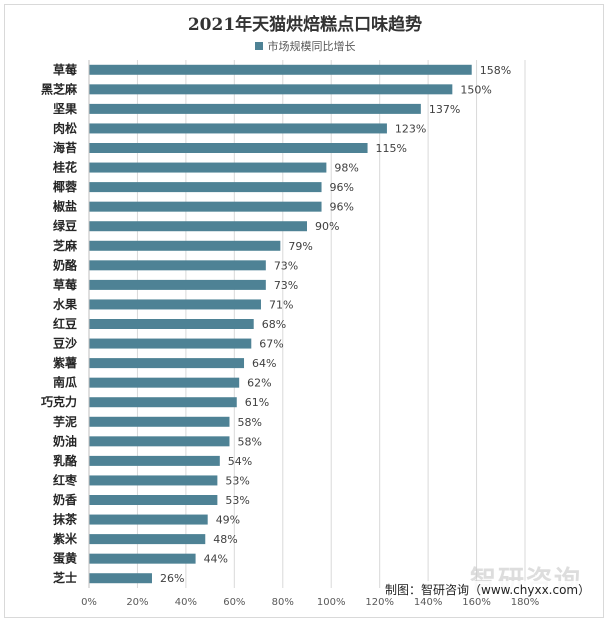  I want to click on x-tick-label: 40%, so click(186, 602).